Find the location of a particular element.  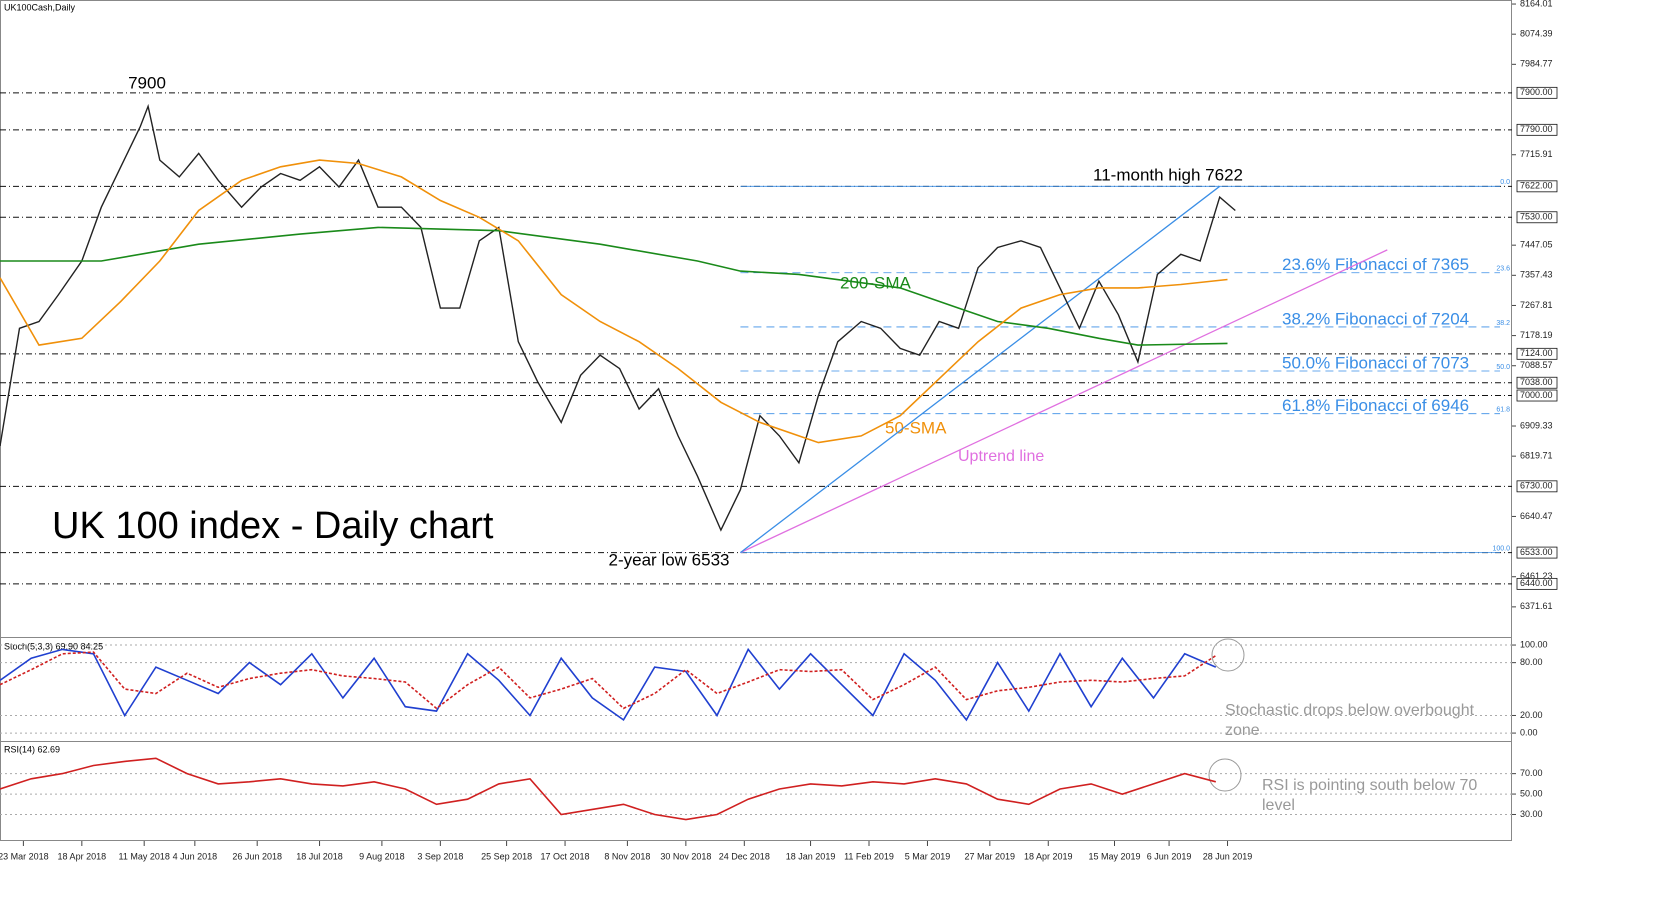

level-label: 7900.00 is located at coordinates (1536, 92).